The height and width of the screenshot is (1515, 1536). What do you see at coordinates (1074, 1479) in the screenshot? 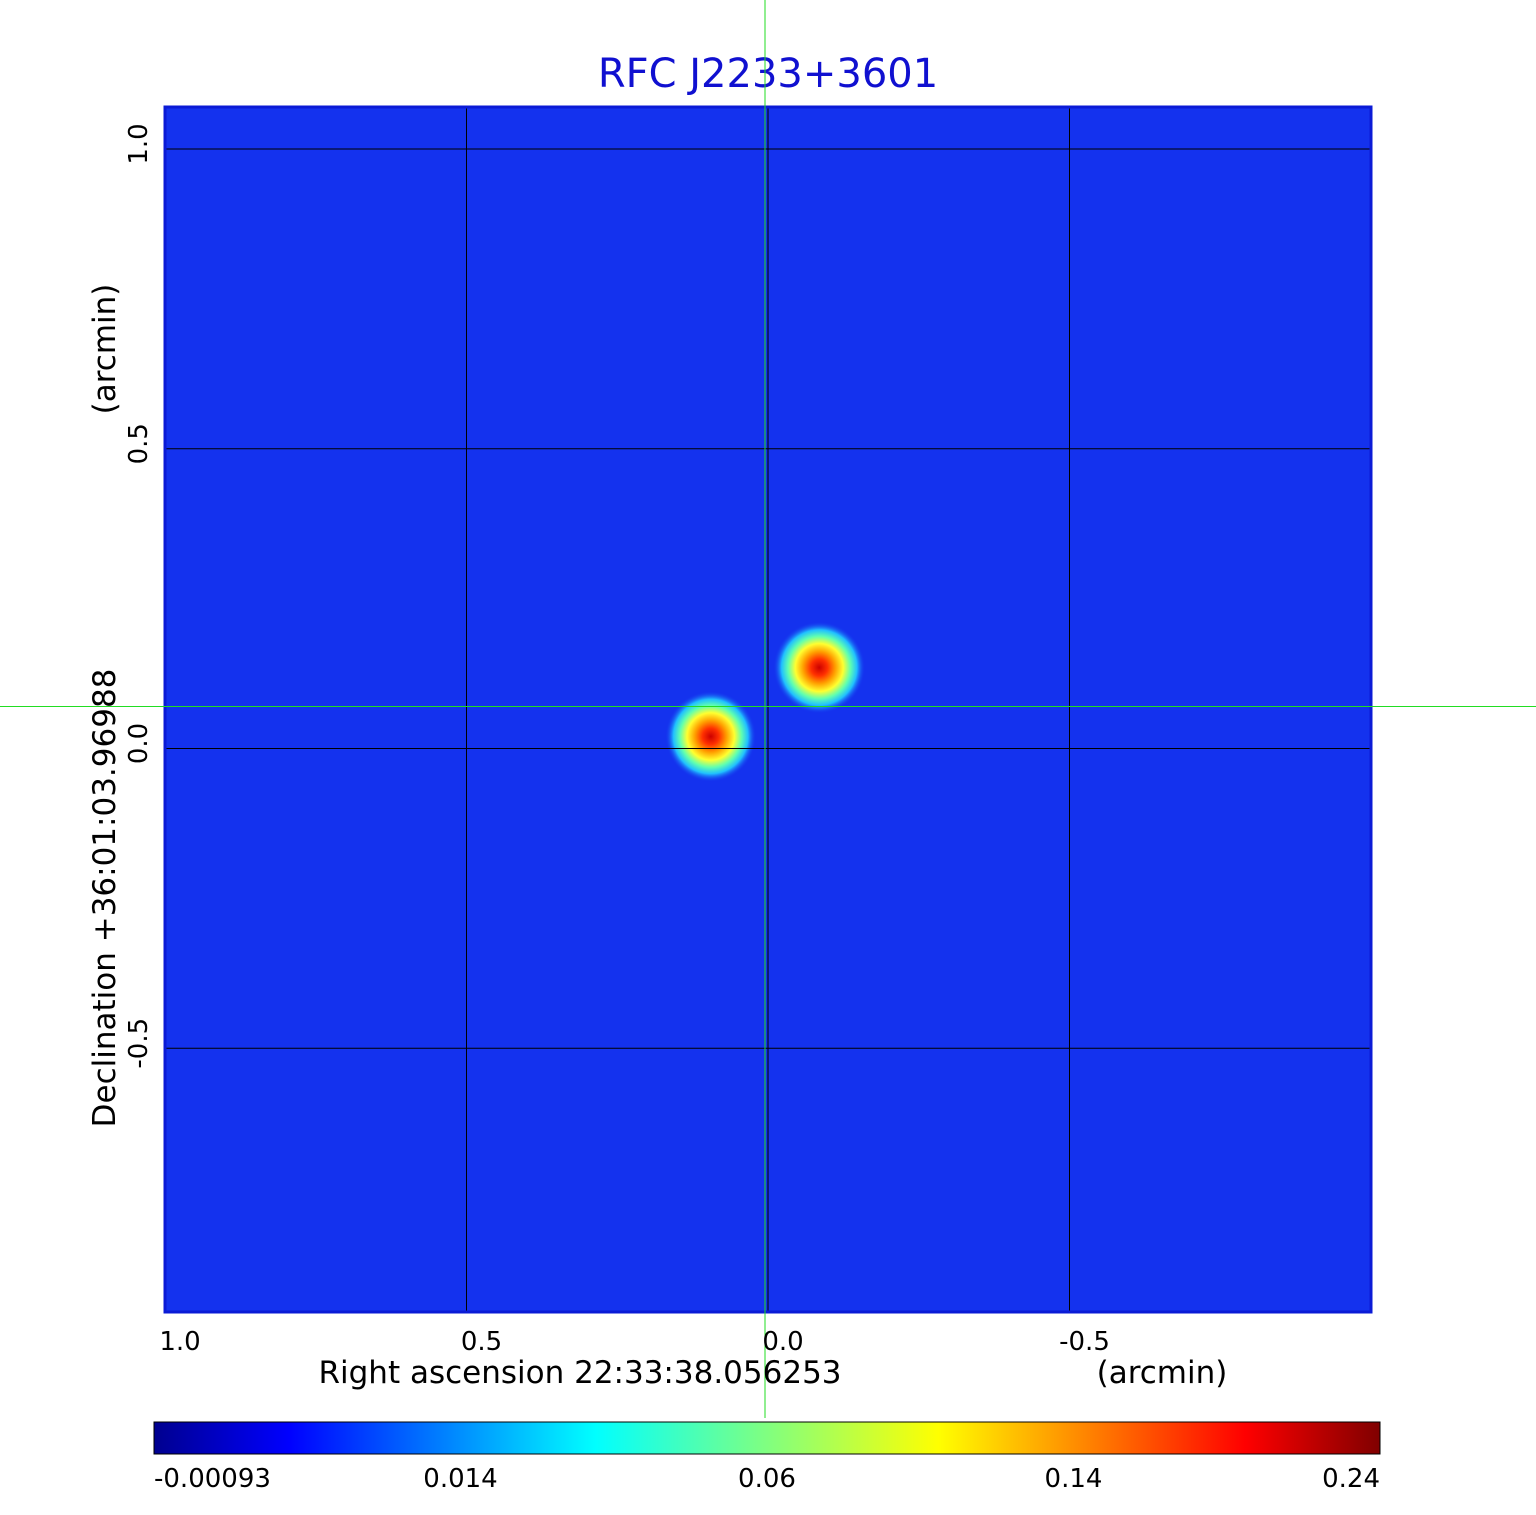
I see `colorbar-tick-label: 0.14` at bounding box center [1074, 1479].